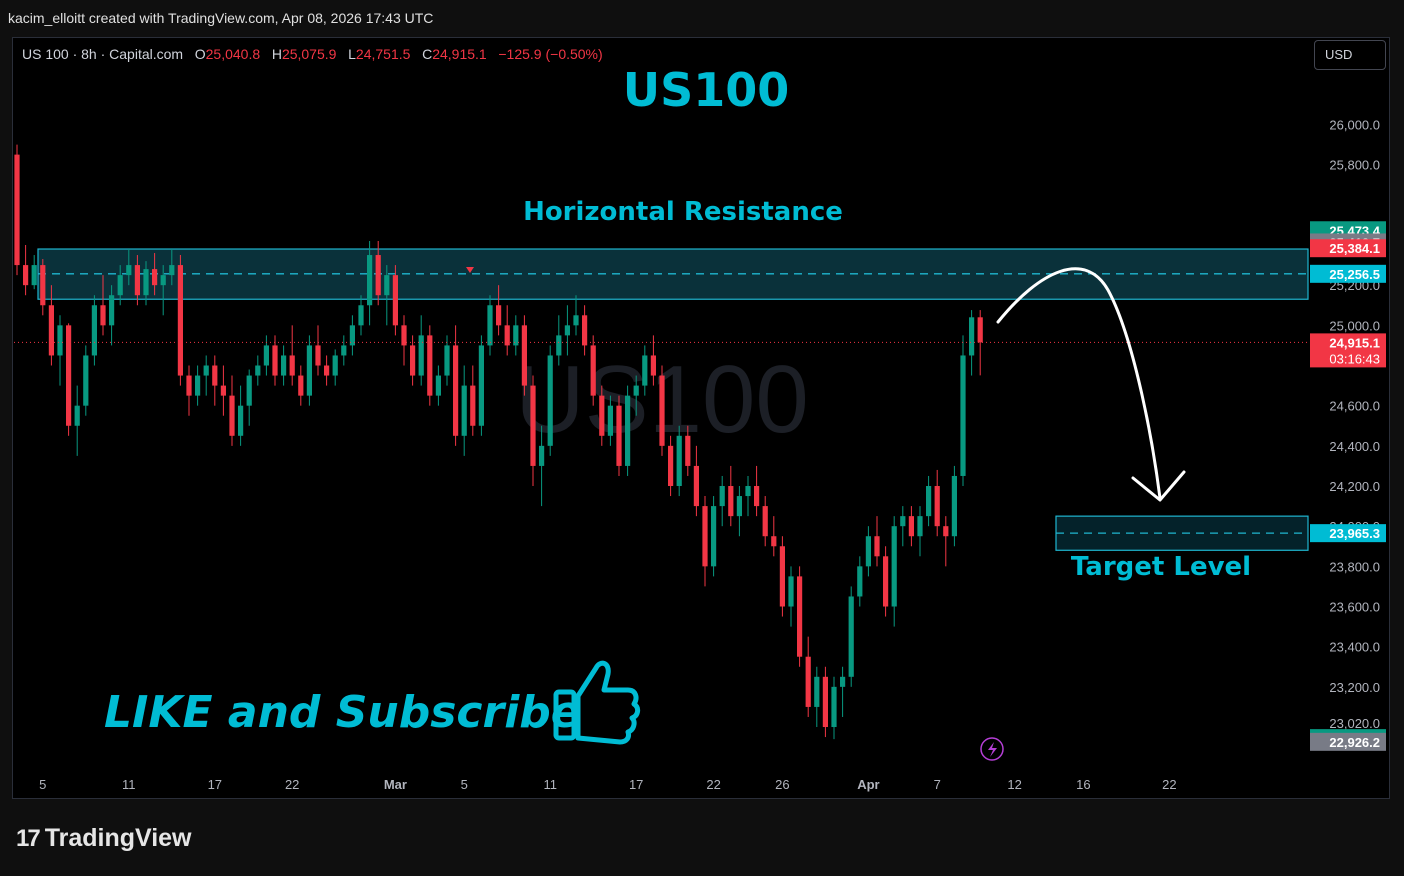  Describe the element at coordinates (1354, 342) in the screenshot. I see `price-label: 24,915.1` at that location.